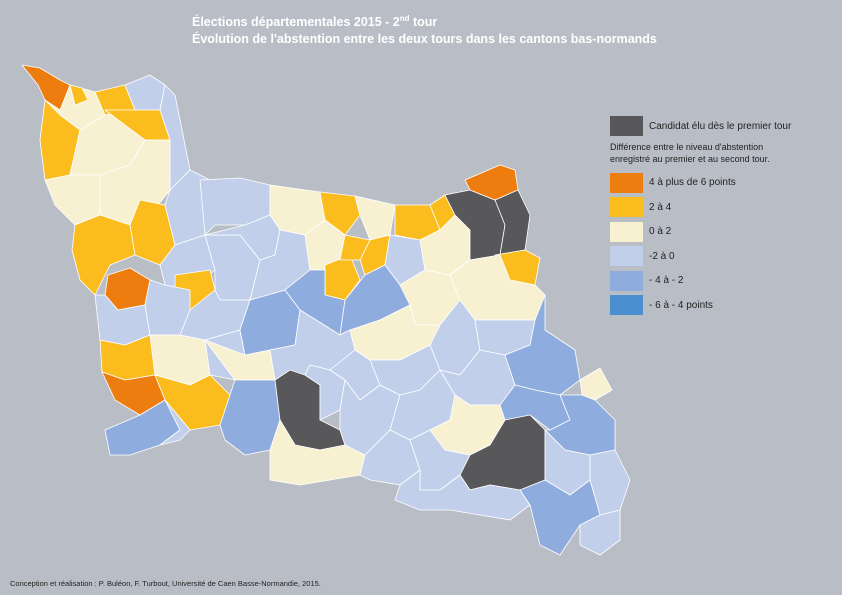 The image size is (842, 595). What do you see at coordinates (720, 207) in the screenshot?
I see `legend-class: 2 à 4` at bounding box center [720, 207].